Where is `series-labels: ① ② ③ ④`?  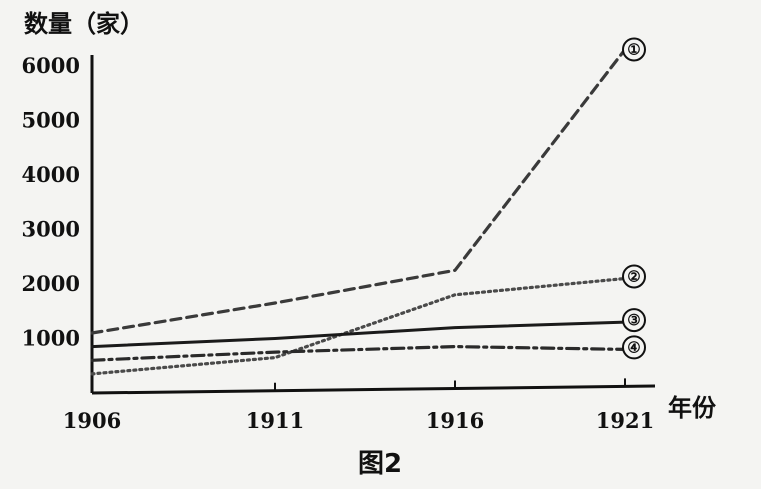
series-labels: ① ② ③ ④ is located at coordinates (634, 198).